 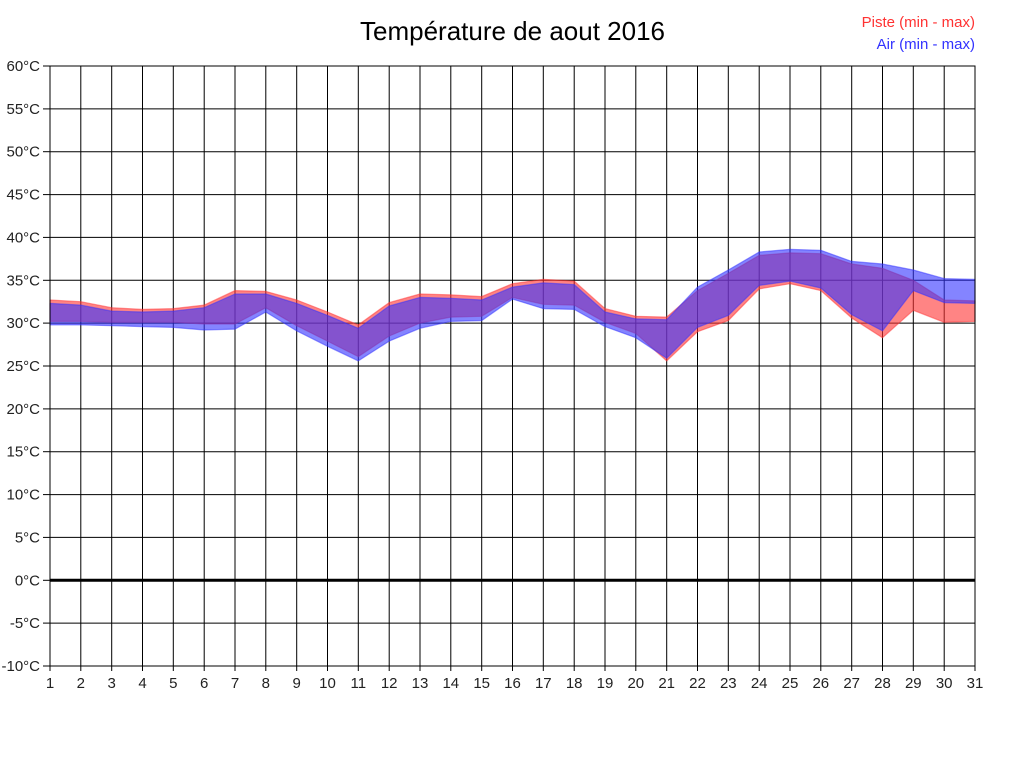 I want to click on y-tick-label: 5°C, so click(x=27, y=537).